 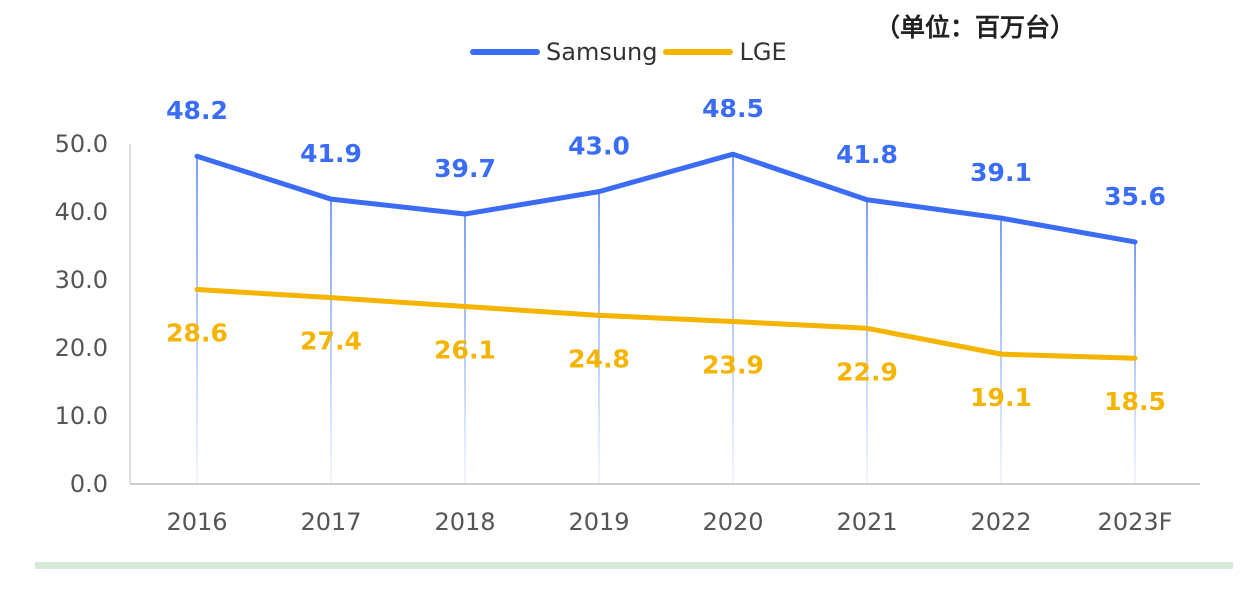 What do you see at coordinates (602, 52) in the screenshot?
I see `legend-label-samsung: Samsung` at bounding box center [602, 52].